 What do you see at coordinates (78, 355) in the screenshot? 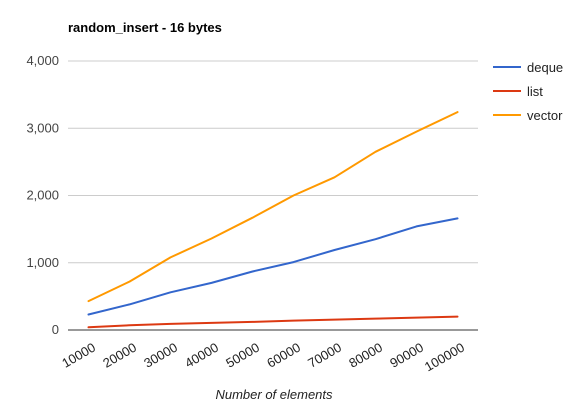
I see `x-tick-label: 10000` at bounding box center [78, 355].